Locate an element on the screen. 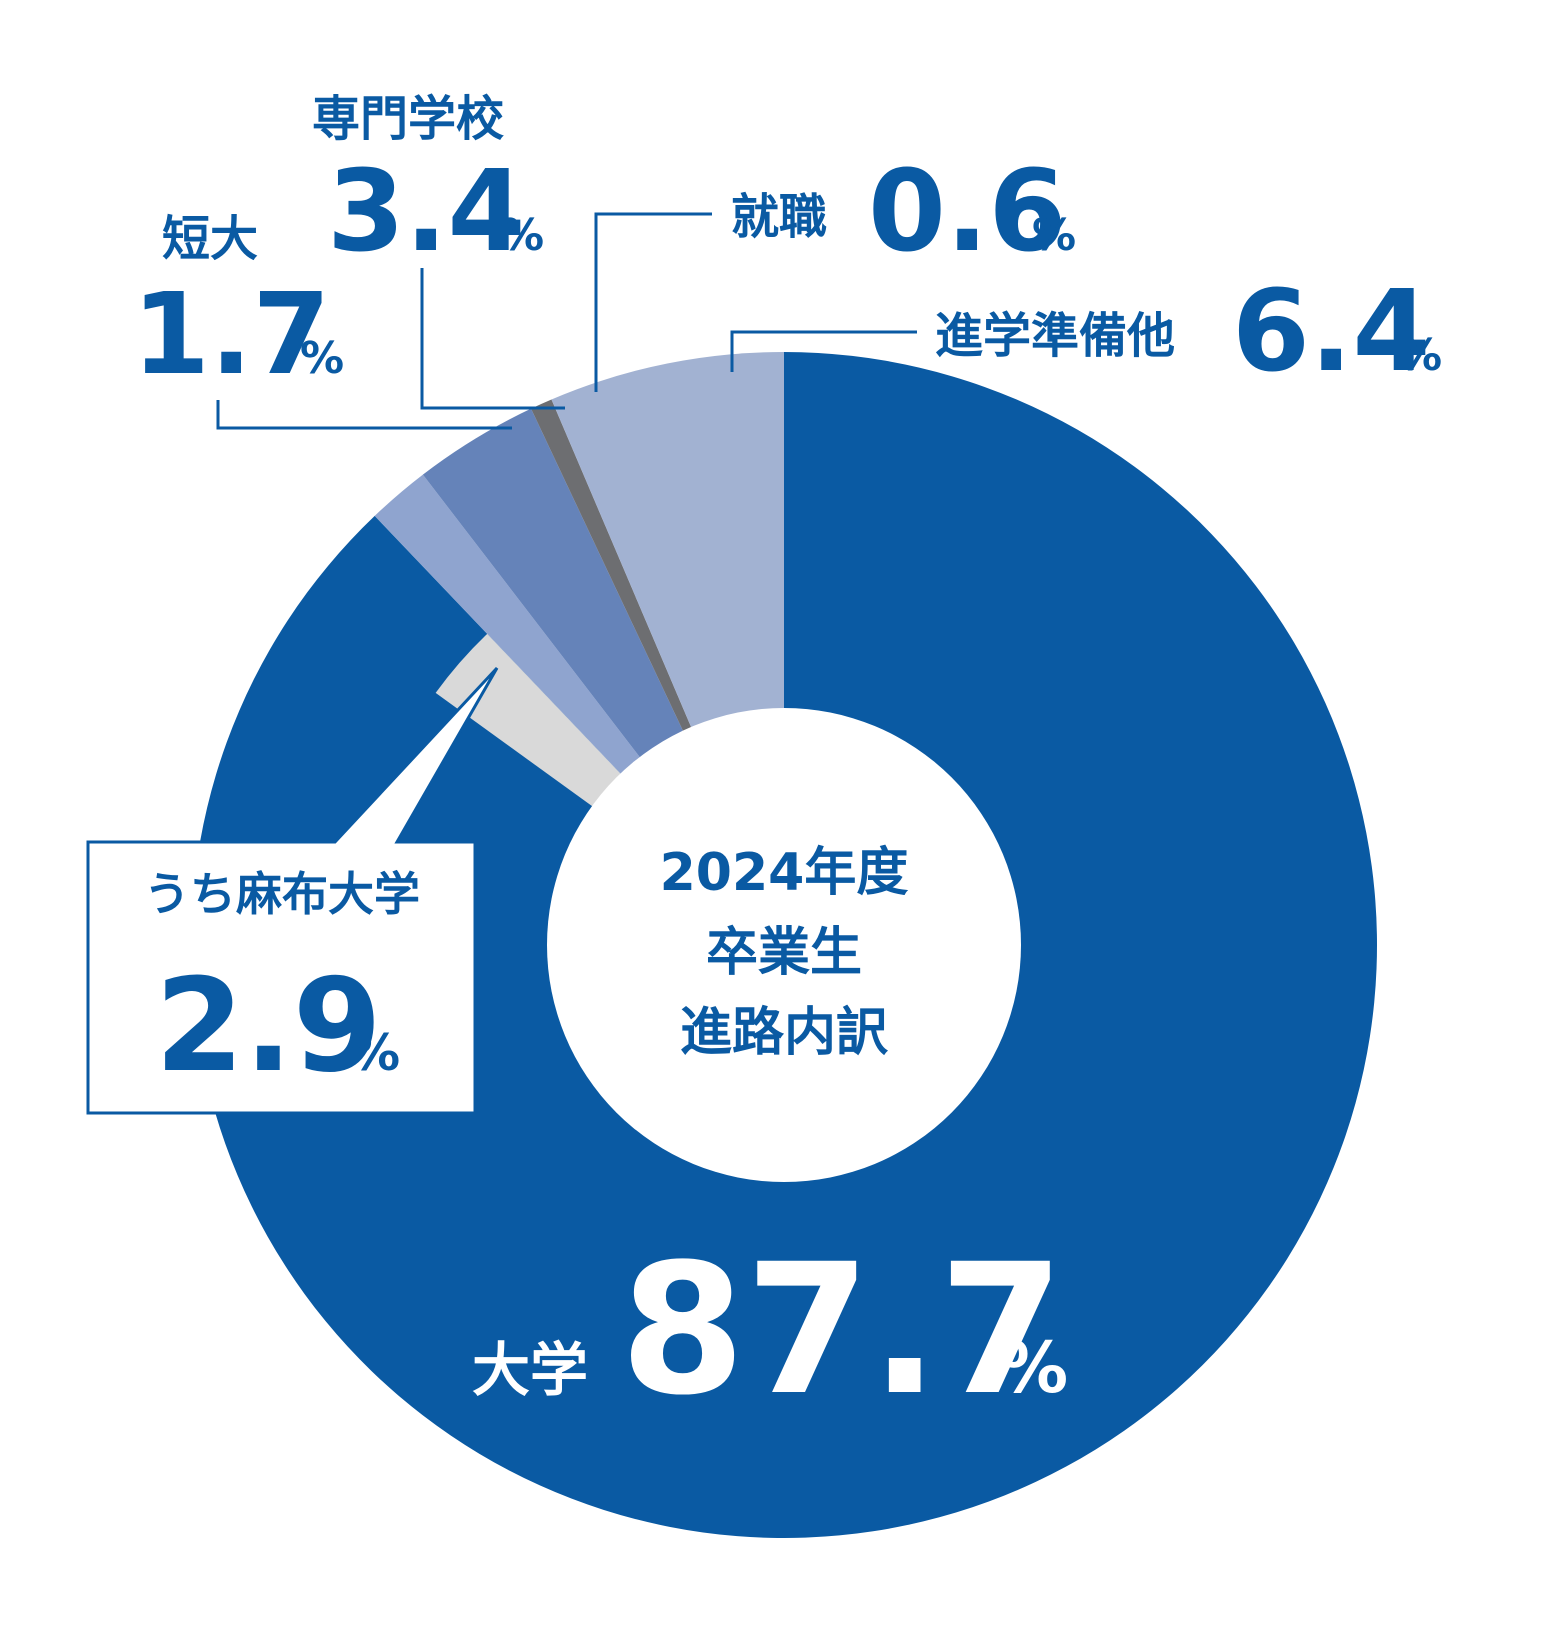 The width and height of the screenshot is (1562, 1647). shushoku-value: 0.6 is located at coordinates (967, 212).